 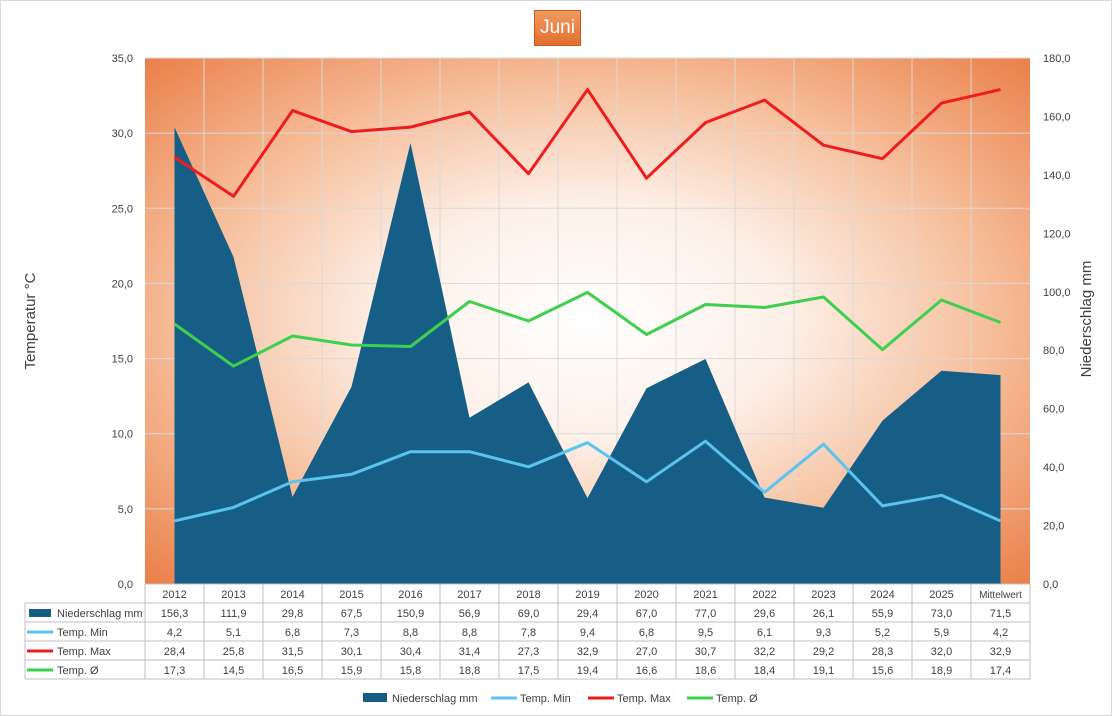 What do you see at coordinates (100, 614) in the screenshot?
I see `table-row-label: Niederschlag mm` at bounding box center [100, 614].